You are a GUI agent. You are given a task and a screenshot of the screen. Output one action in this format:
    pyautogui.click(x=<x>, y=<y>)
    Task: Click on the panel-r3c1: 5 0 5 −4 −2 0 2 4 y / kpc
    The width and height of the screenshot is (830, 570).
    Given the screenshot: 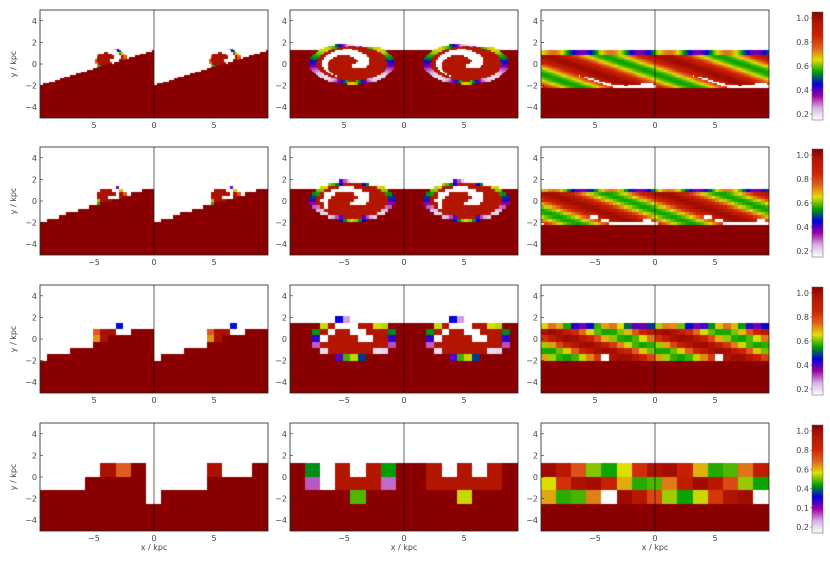 What is the action you would take?
    pyautogui.click(x=139, y=344)
    